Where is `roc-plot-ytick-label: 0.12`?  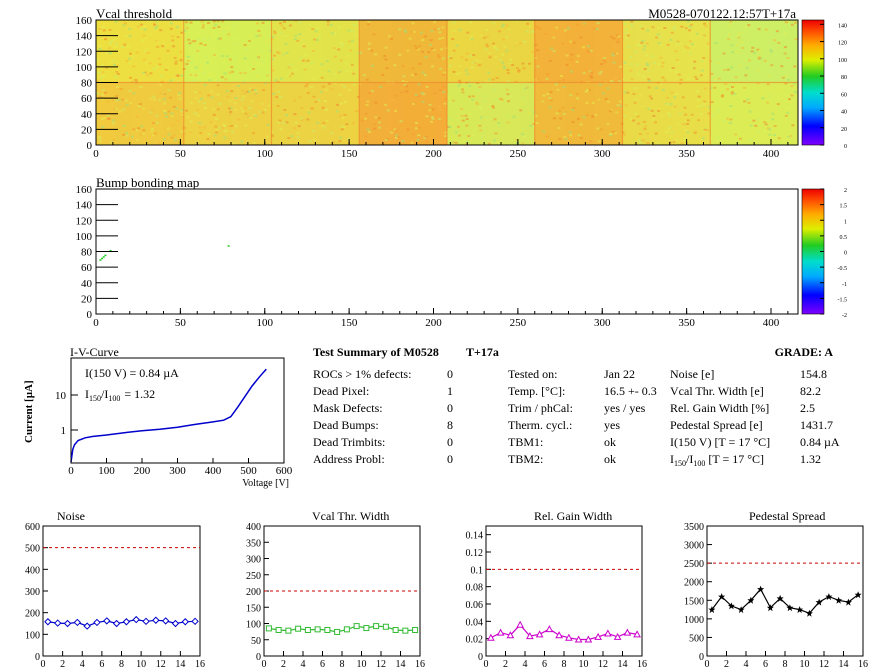 roc-plot-ytick-label: 0.12 is located at coordinates (475, 553).